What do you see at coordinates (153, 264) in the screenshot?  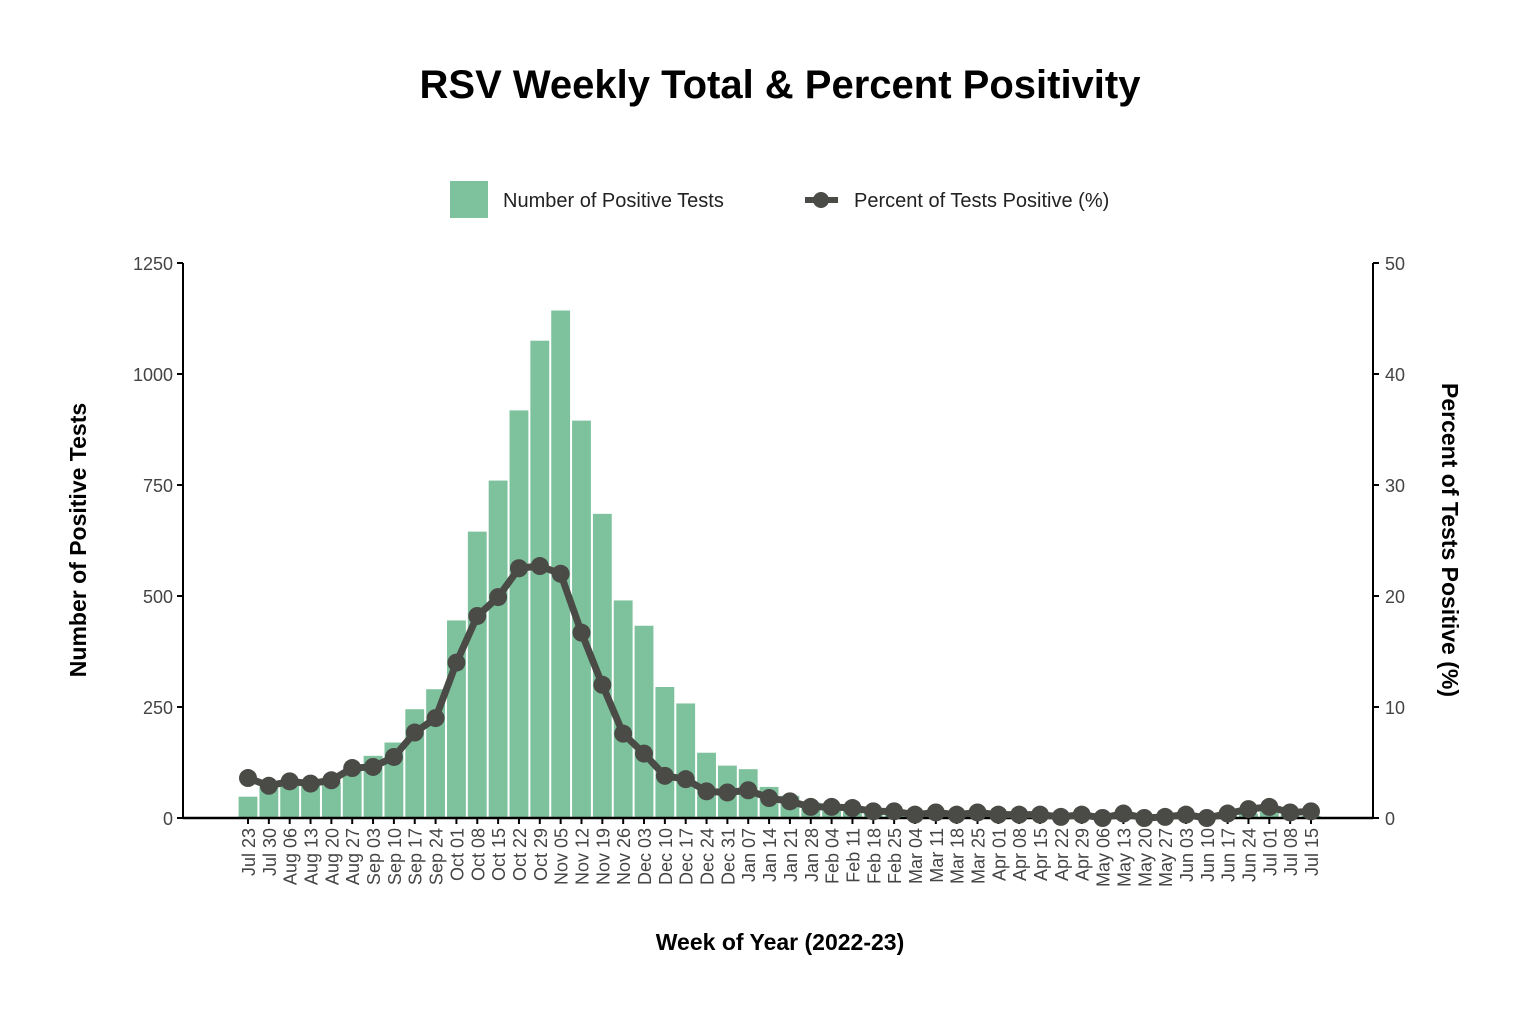 I see `y-tick-label: 1250` at bounding box center [153, 264].